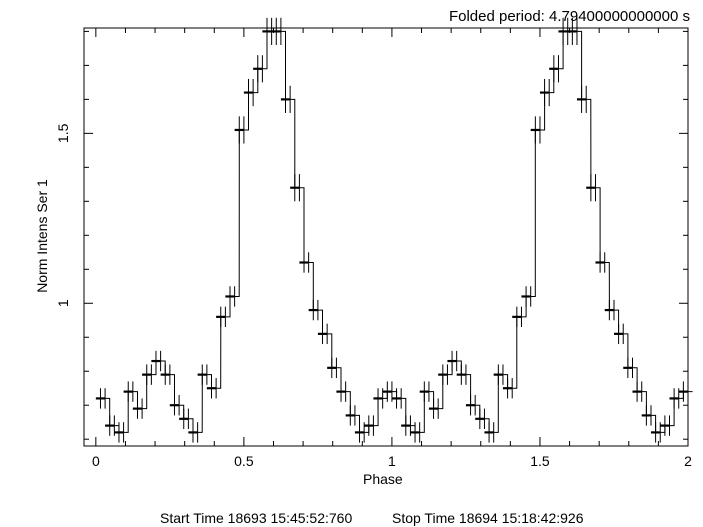 Image resolution: width=703 pixels, height=527 pixels. I want to click on start-time-label: Start Time 18693 15:45:52:760, so click(256, 518).